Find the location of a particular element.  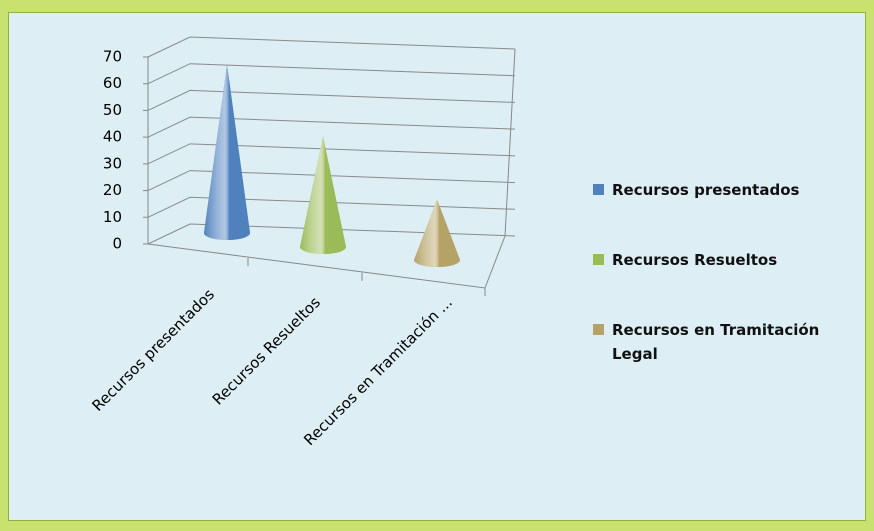

y-tick-label: 0 is located at coordinates (117, 244).